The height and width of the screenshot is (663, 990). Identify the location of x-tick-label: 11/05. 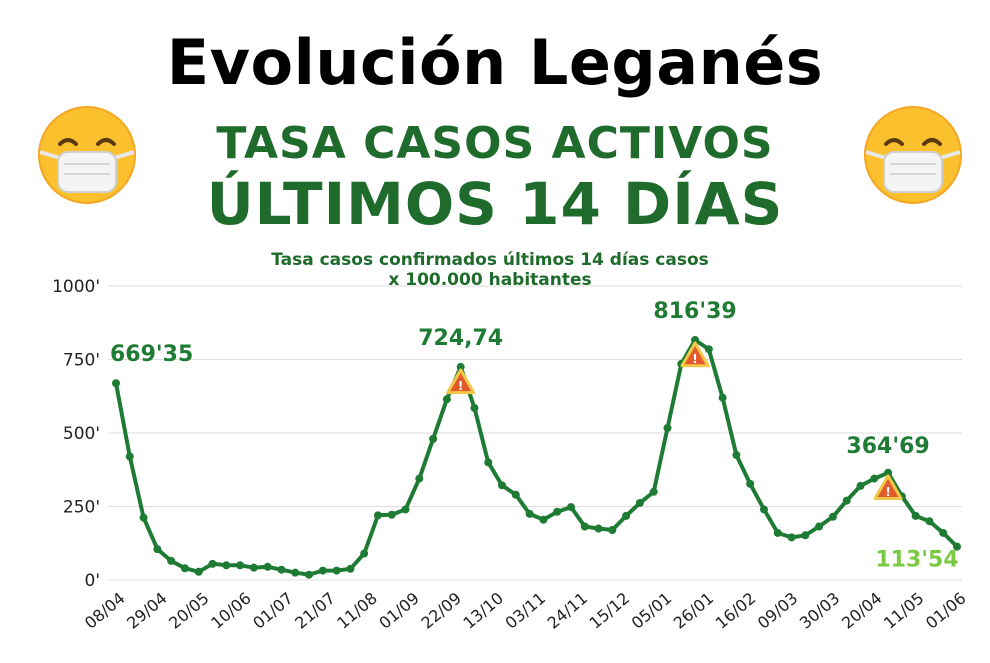
(904, 611).